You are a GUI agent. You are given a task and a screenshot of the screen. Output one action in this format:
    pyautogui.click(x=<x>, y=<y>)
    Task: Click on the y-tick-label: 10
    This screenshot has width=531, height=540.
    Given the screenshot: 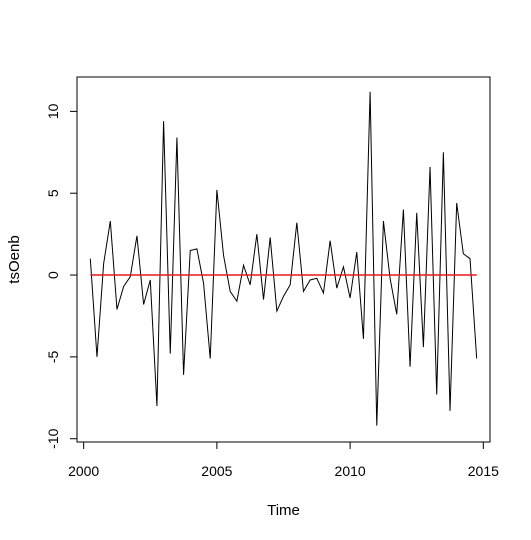 What is the action you would take?
    pyautogui.click(x=53, y=111)
    